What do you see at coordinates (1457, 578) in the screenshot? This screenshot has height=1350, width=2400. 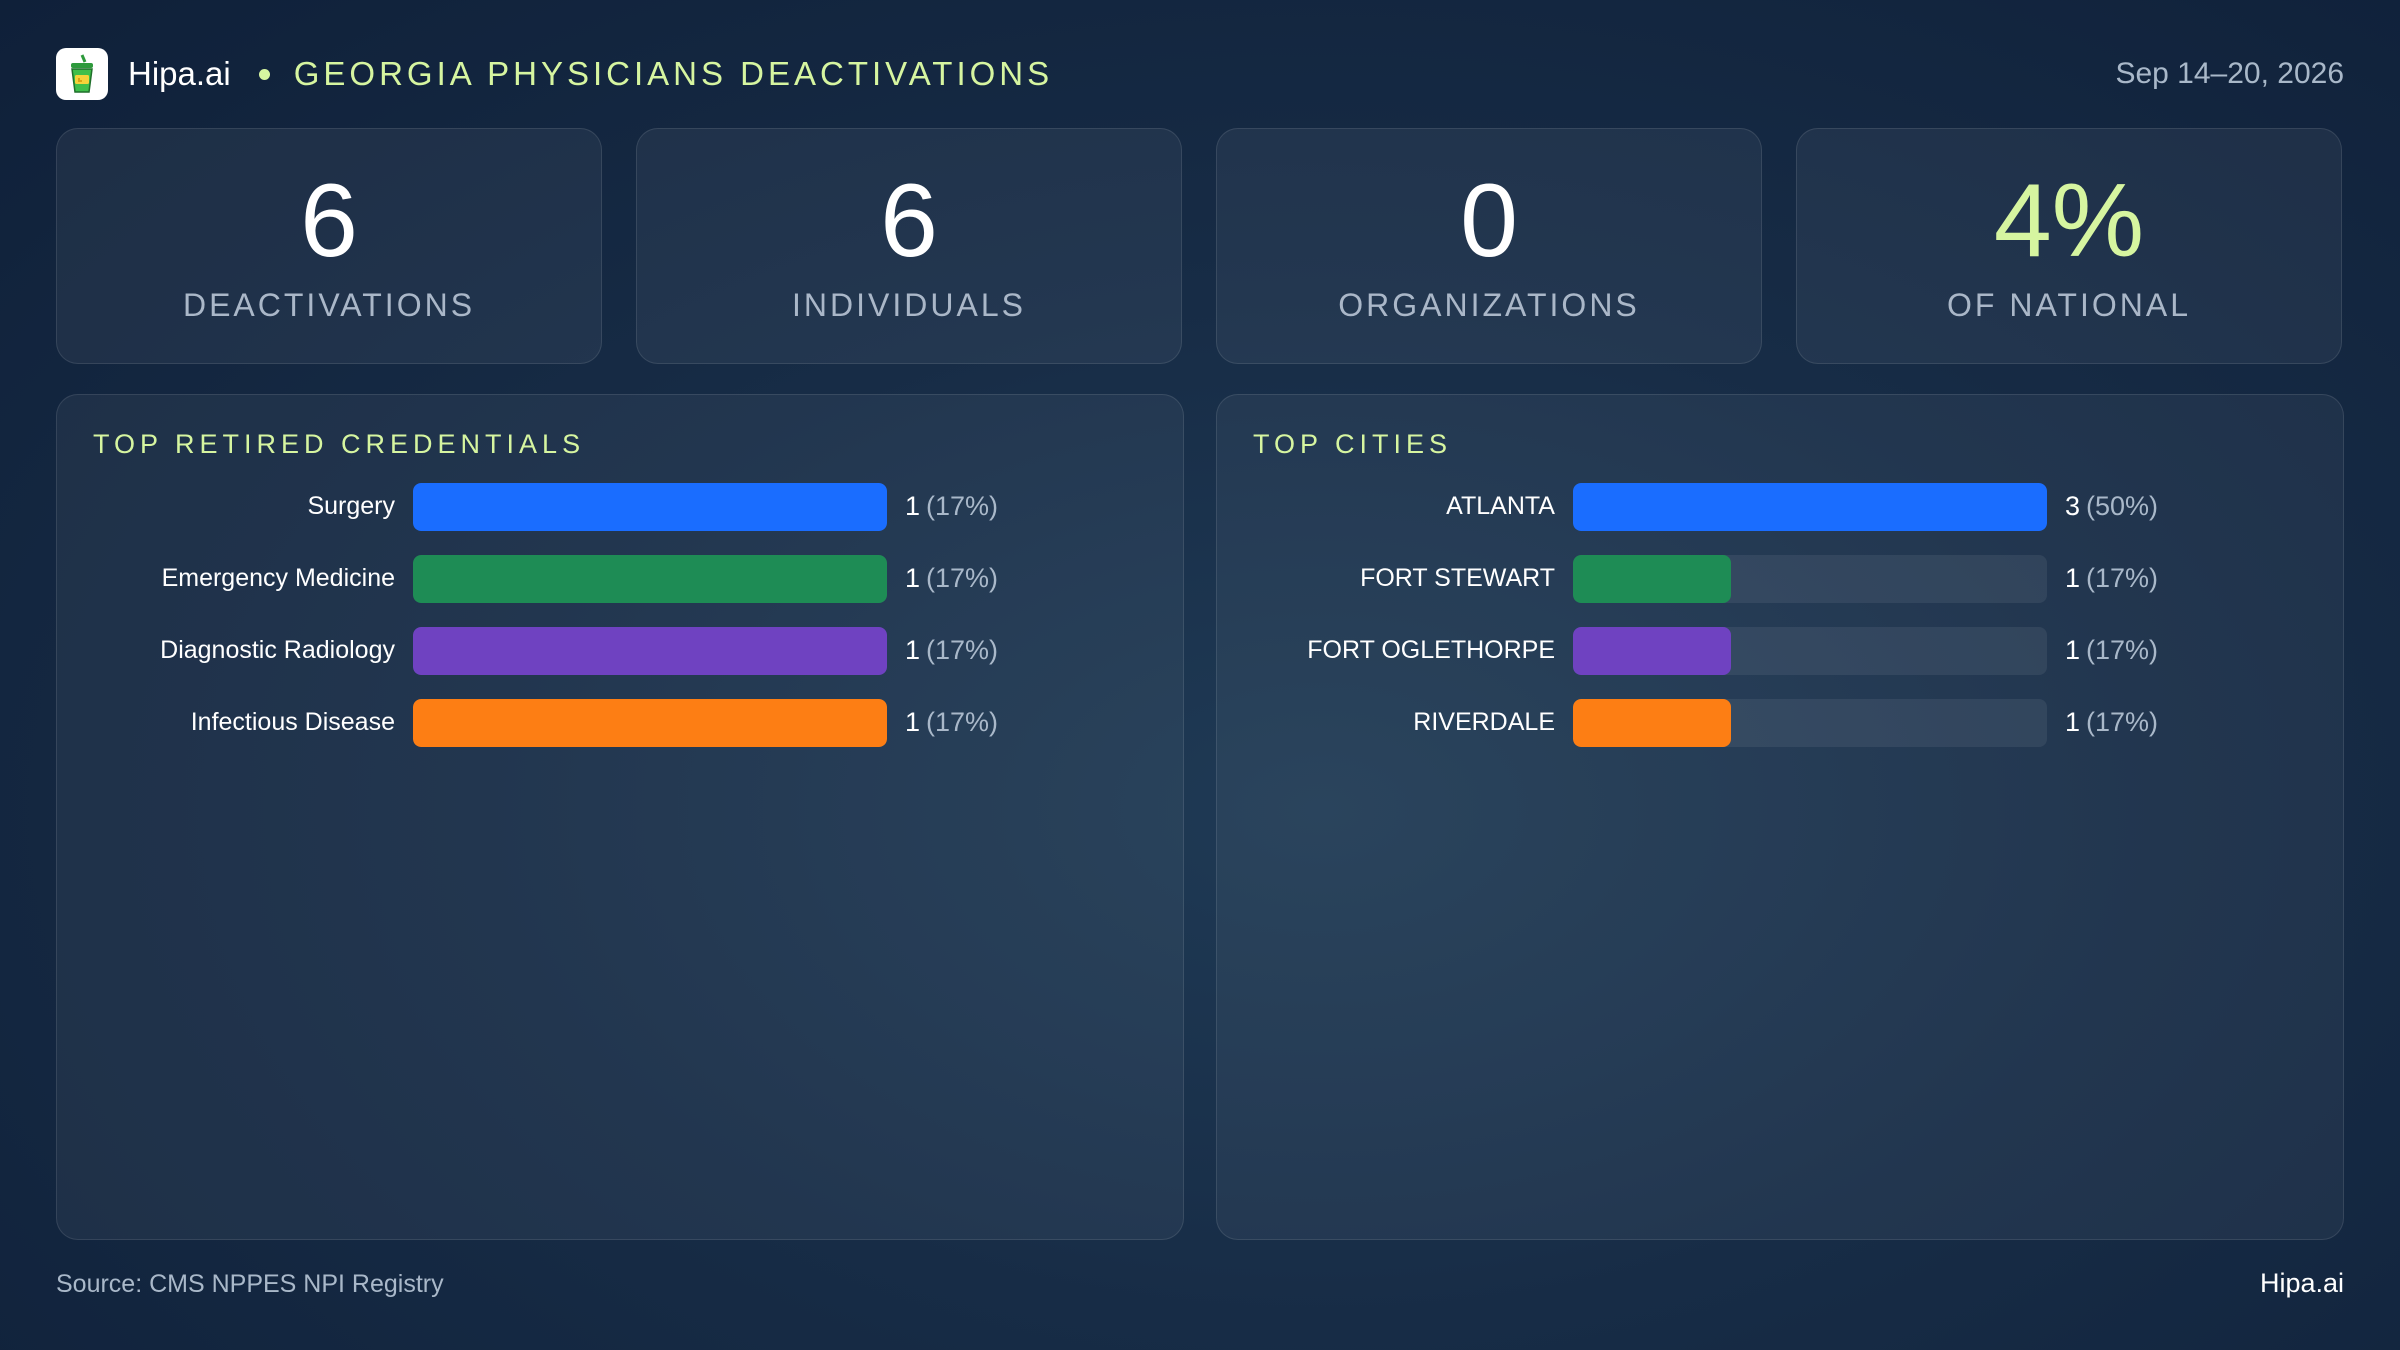 I see `bar-label: FORT STEWART` at bounding box center [1457, 578].